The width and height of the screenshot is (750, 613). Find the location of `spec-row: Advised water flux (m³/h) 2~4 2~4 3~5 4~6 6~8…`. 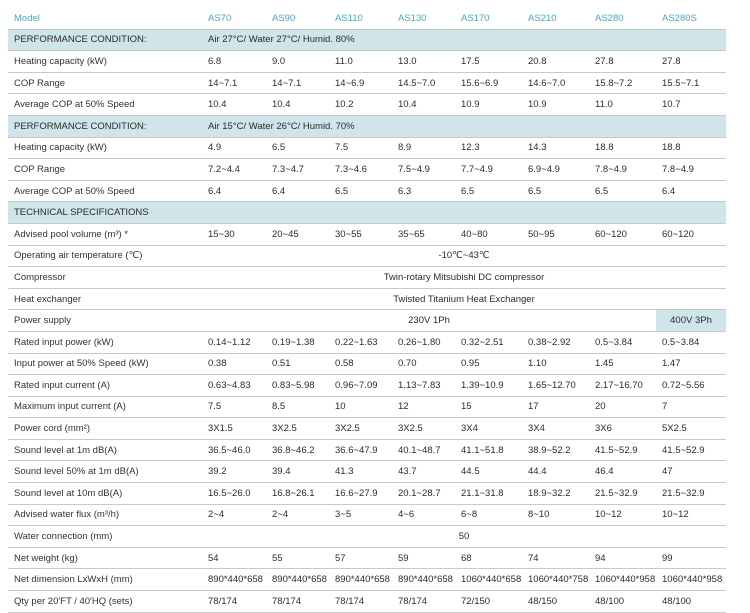

spec-row: Advised water flux (m³/h) 2~4 2~4 3~5 4~6 6~8… is located at coordinates (367, 515).